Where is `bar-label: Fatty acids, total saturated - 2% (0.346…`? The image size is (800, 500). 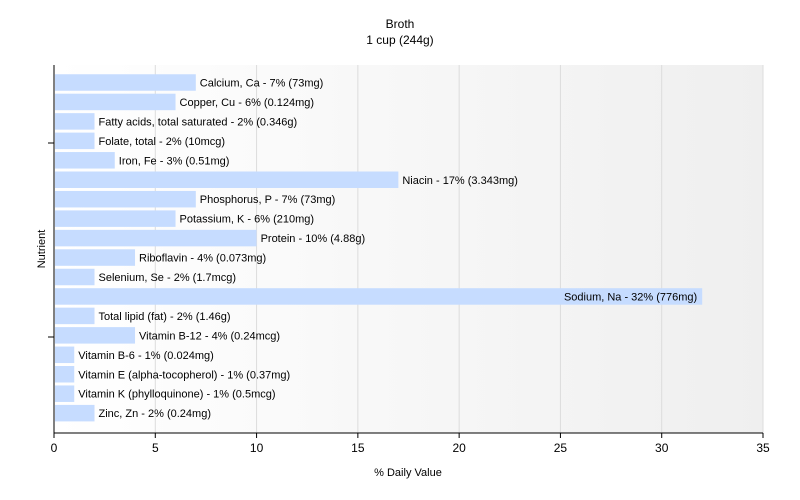 bar-label: Fatty acids, total saturated - 2% (0.346… is located at coordinates (198, 122).